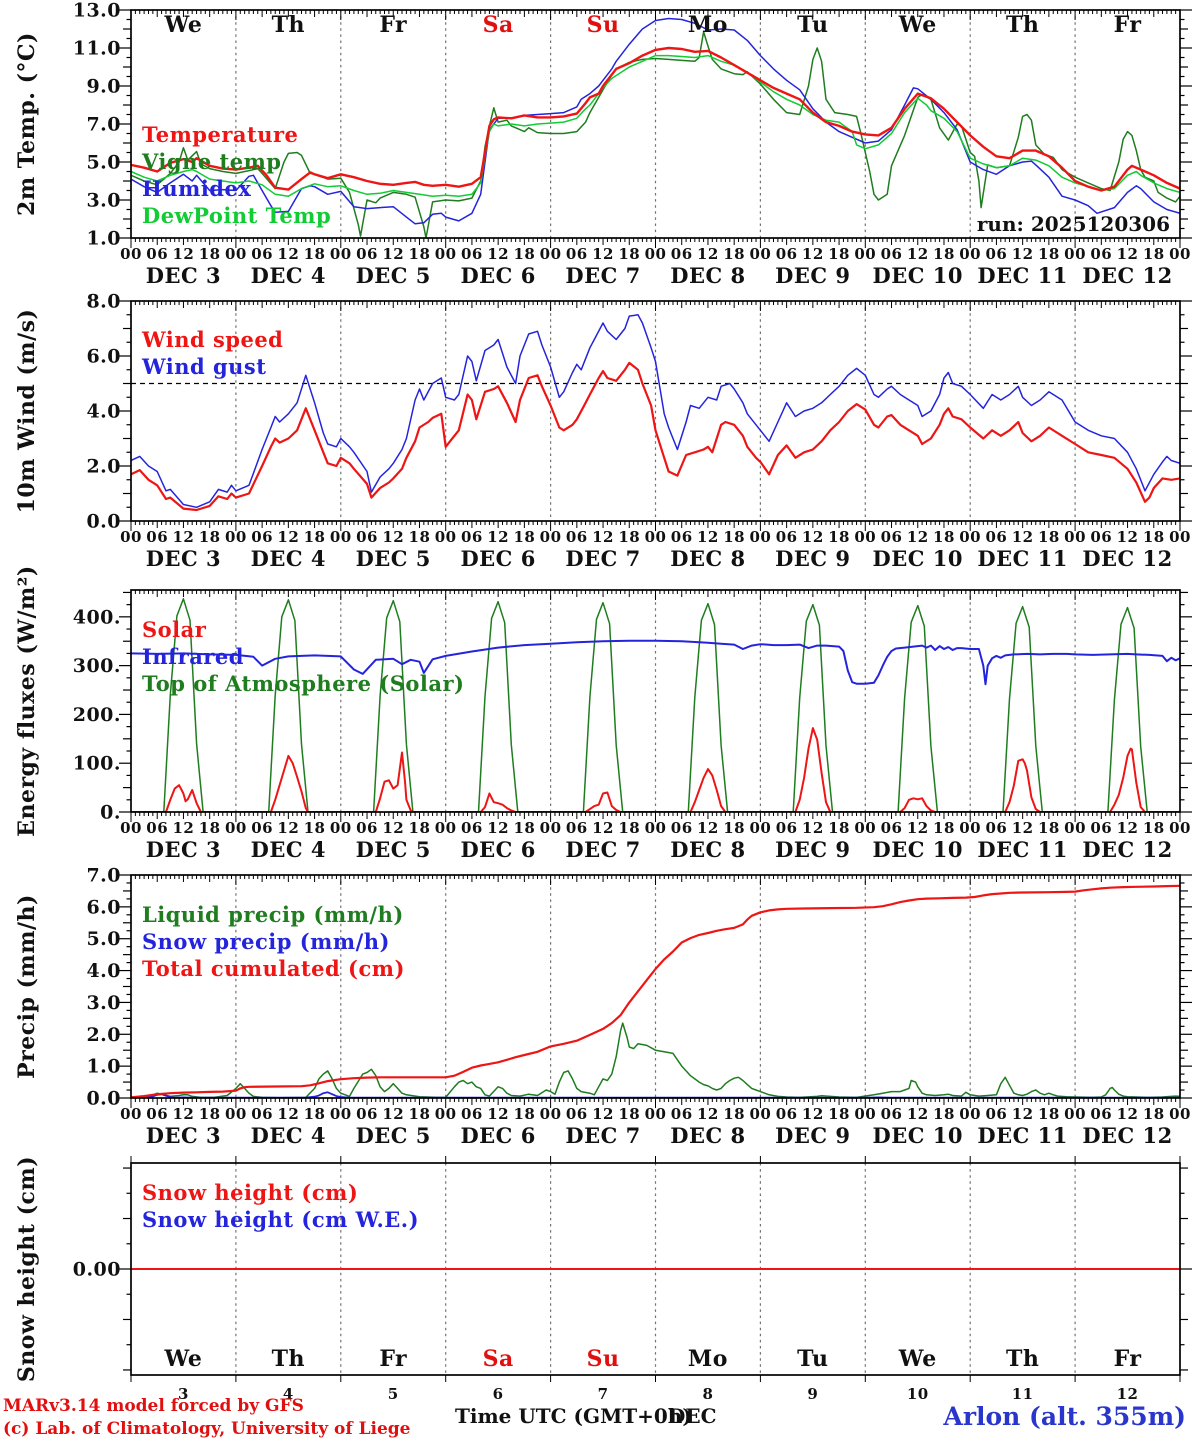 This screenshot has height=1440, width=1194. I want to click on date-label: DEC 11, so click(1022, 275).